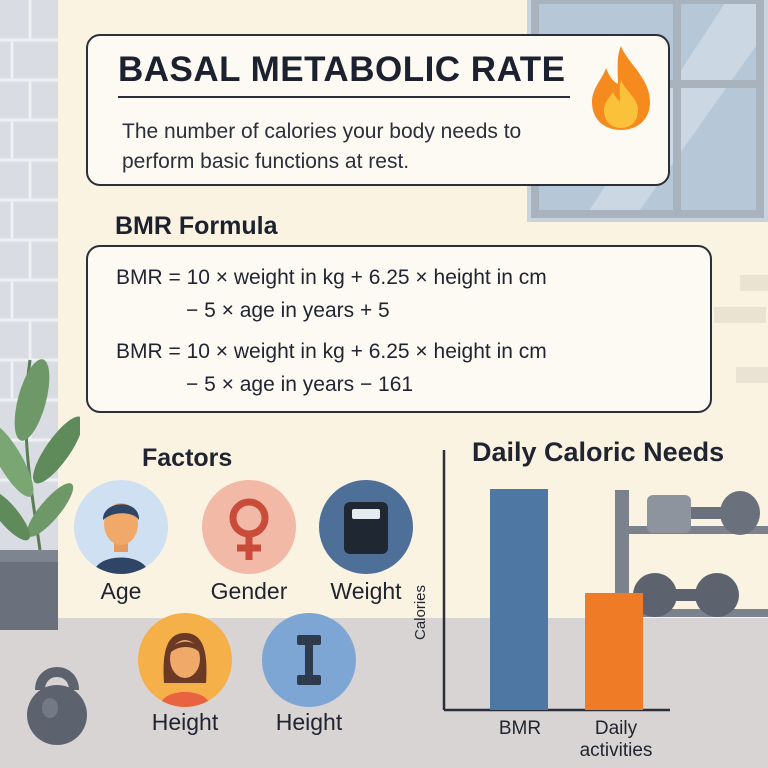 The image size is (768, 768). Describe the element at coordinates (366, 591) in the screenshot. I see `factor-label-weight: Weight` at that location.